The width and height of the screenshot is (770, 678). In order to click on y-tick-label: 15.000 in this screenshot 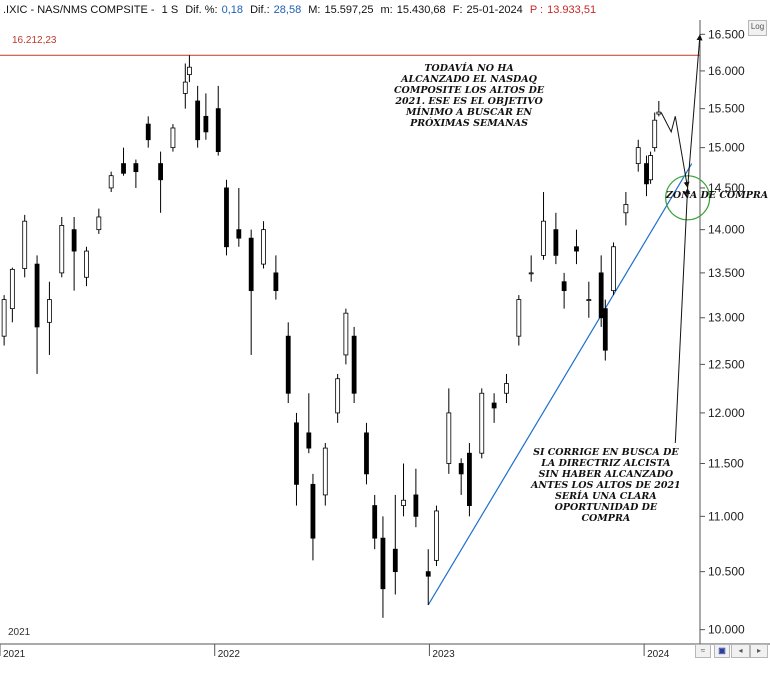, I will do `click(726, 148)`.